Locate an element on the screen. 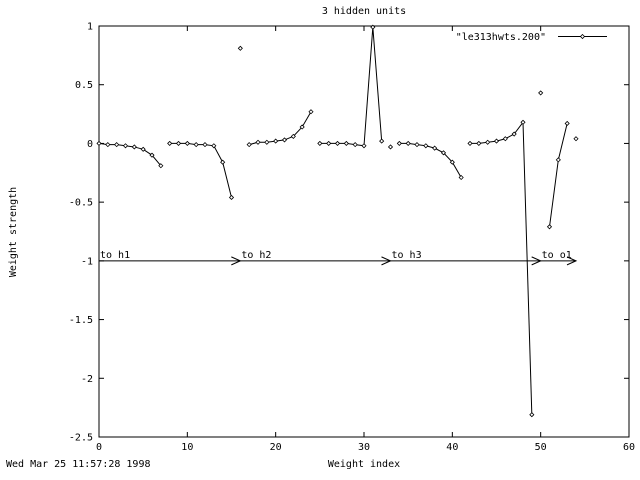 Image resolution: width=640 pixels, height=480 pixels. x-tick-label: 40 is located at coordinates (452, 447).